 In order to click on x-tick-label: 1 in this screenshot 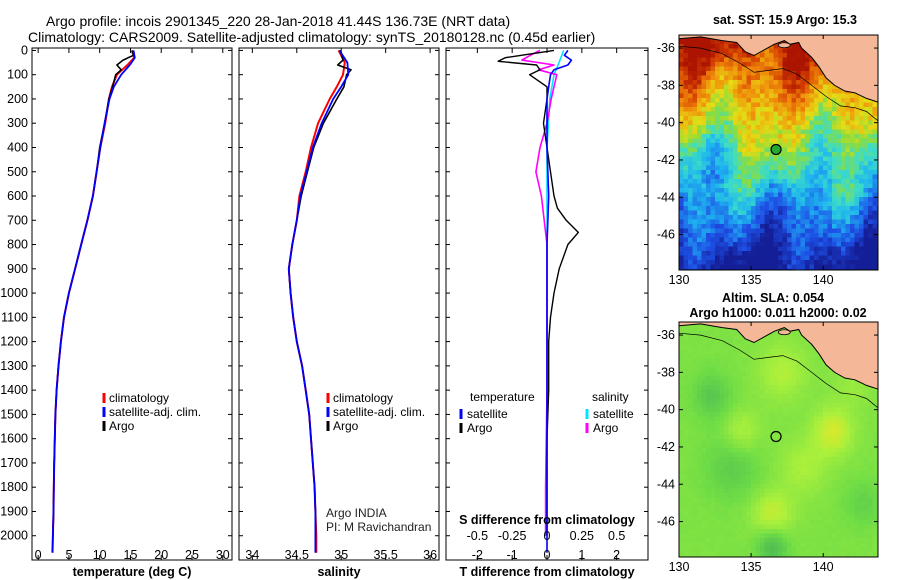, I will do `click(581, 555)`.